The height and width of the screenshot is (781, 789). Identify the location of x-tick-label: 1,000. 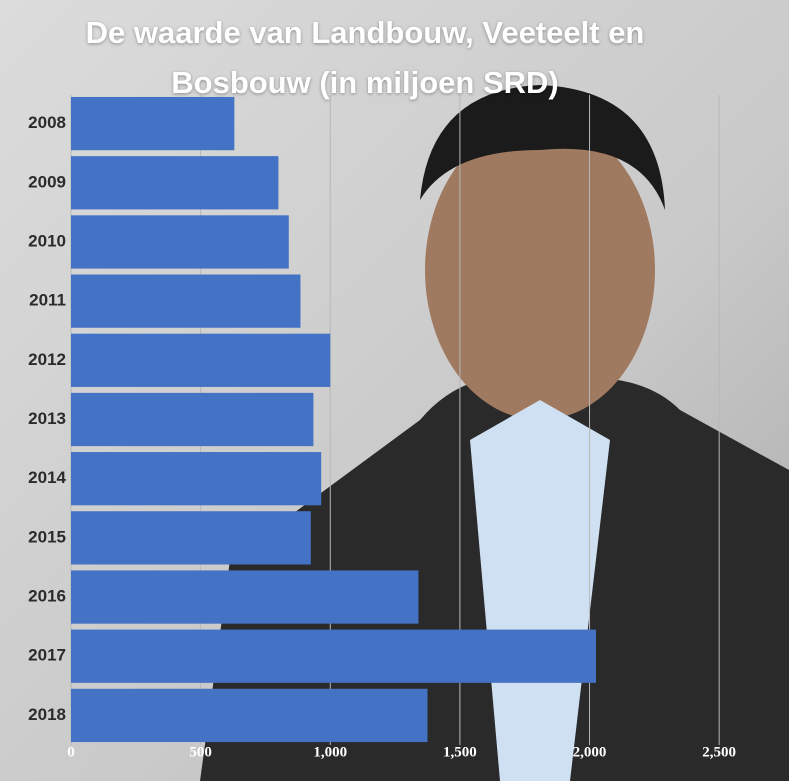
(330, 752).